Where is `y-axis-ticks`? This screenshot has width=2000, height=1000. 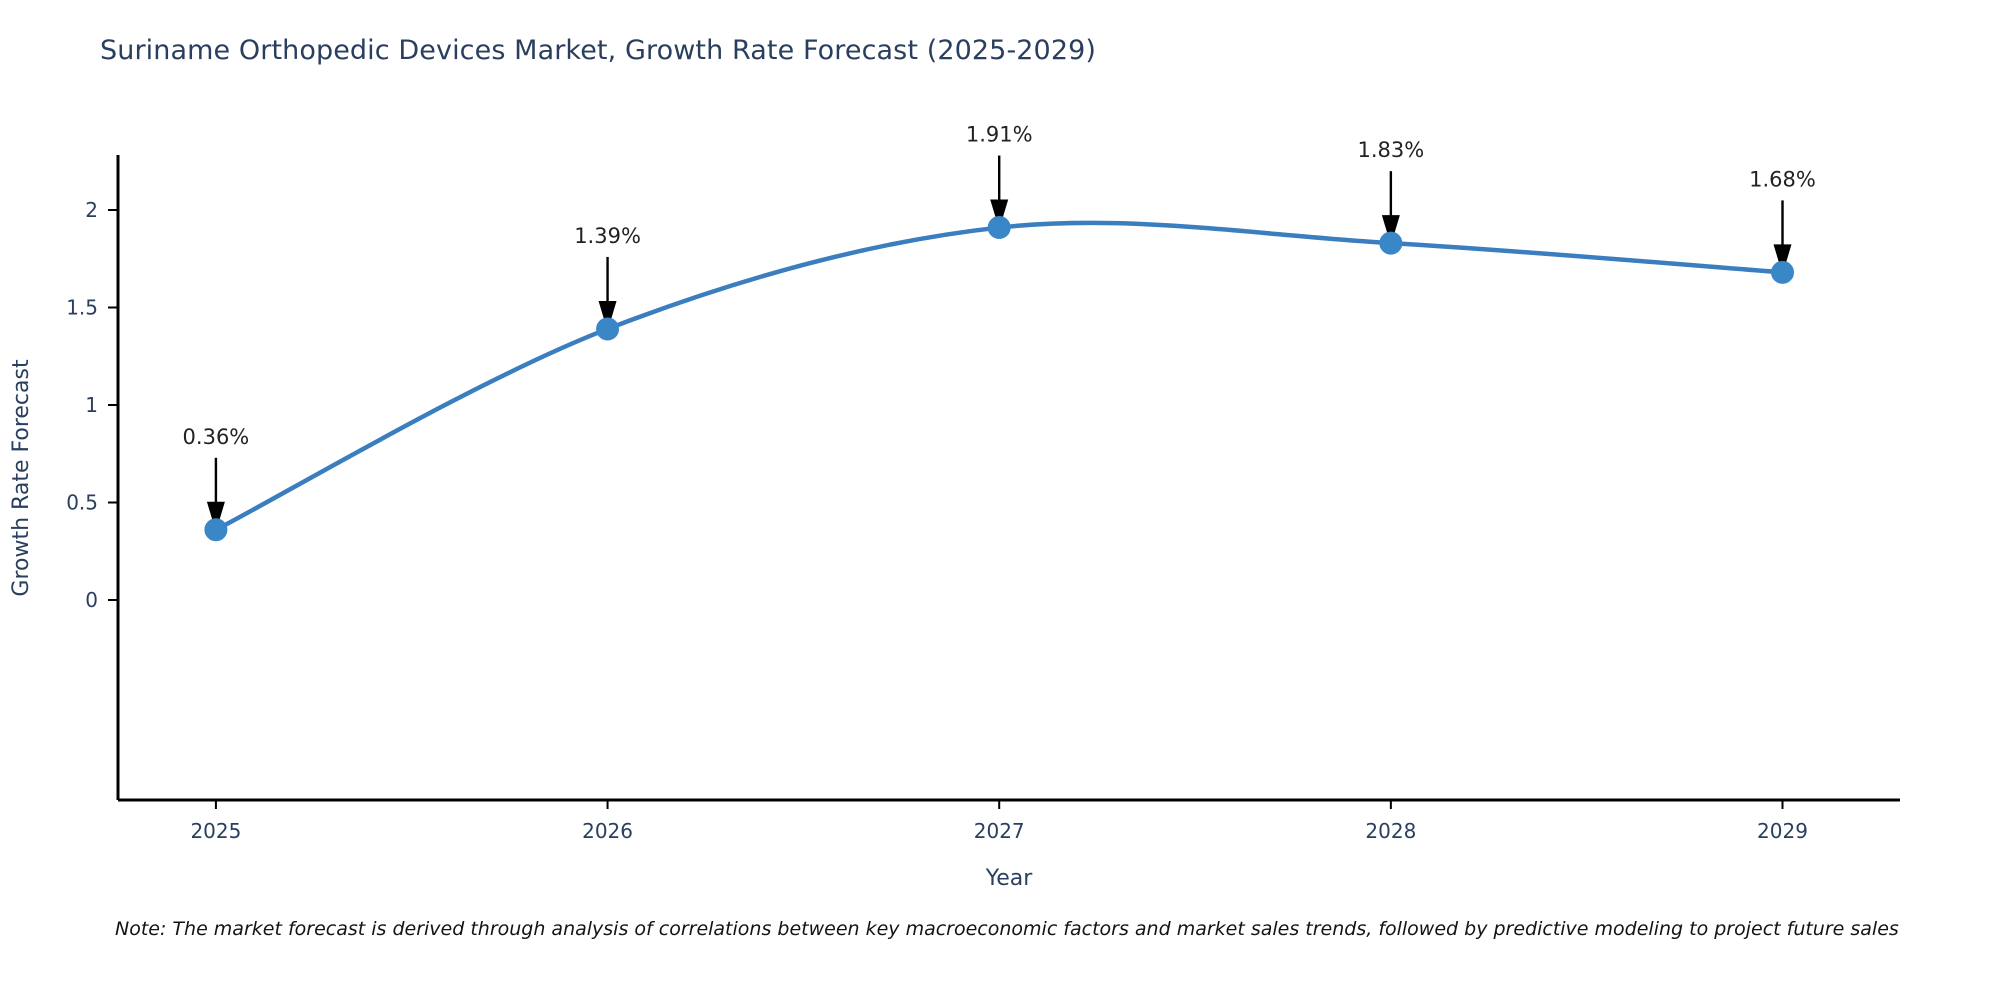 y-axis-ticks is located at coordinates (113, 405).